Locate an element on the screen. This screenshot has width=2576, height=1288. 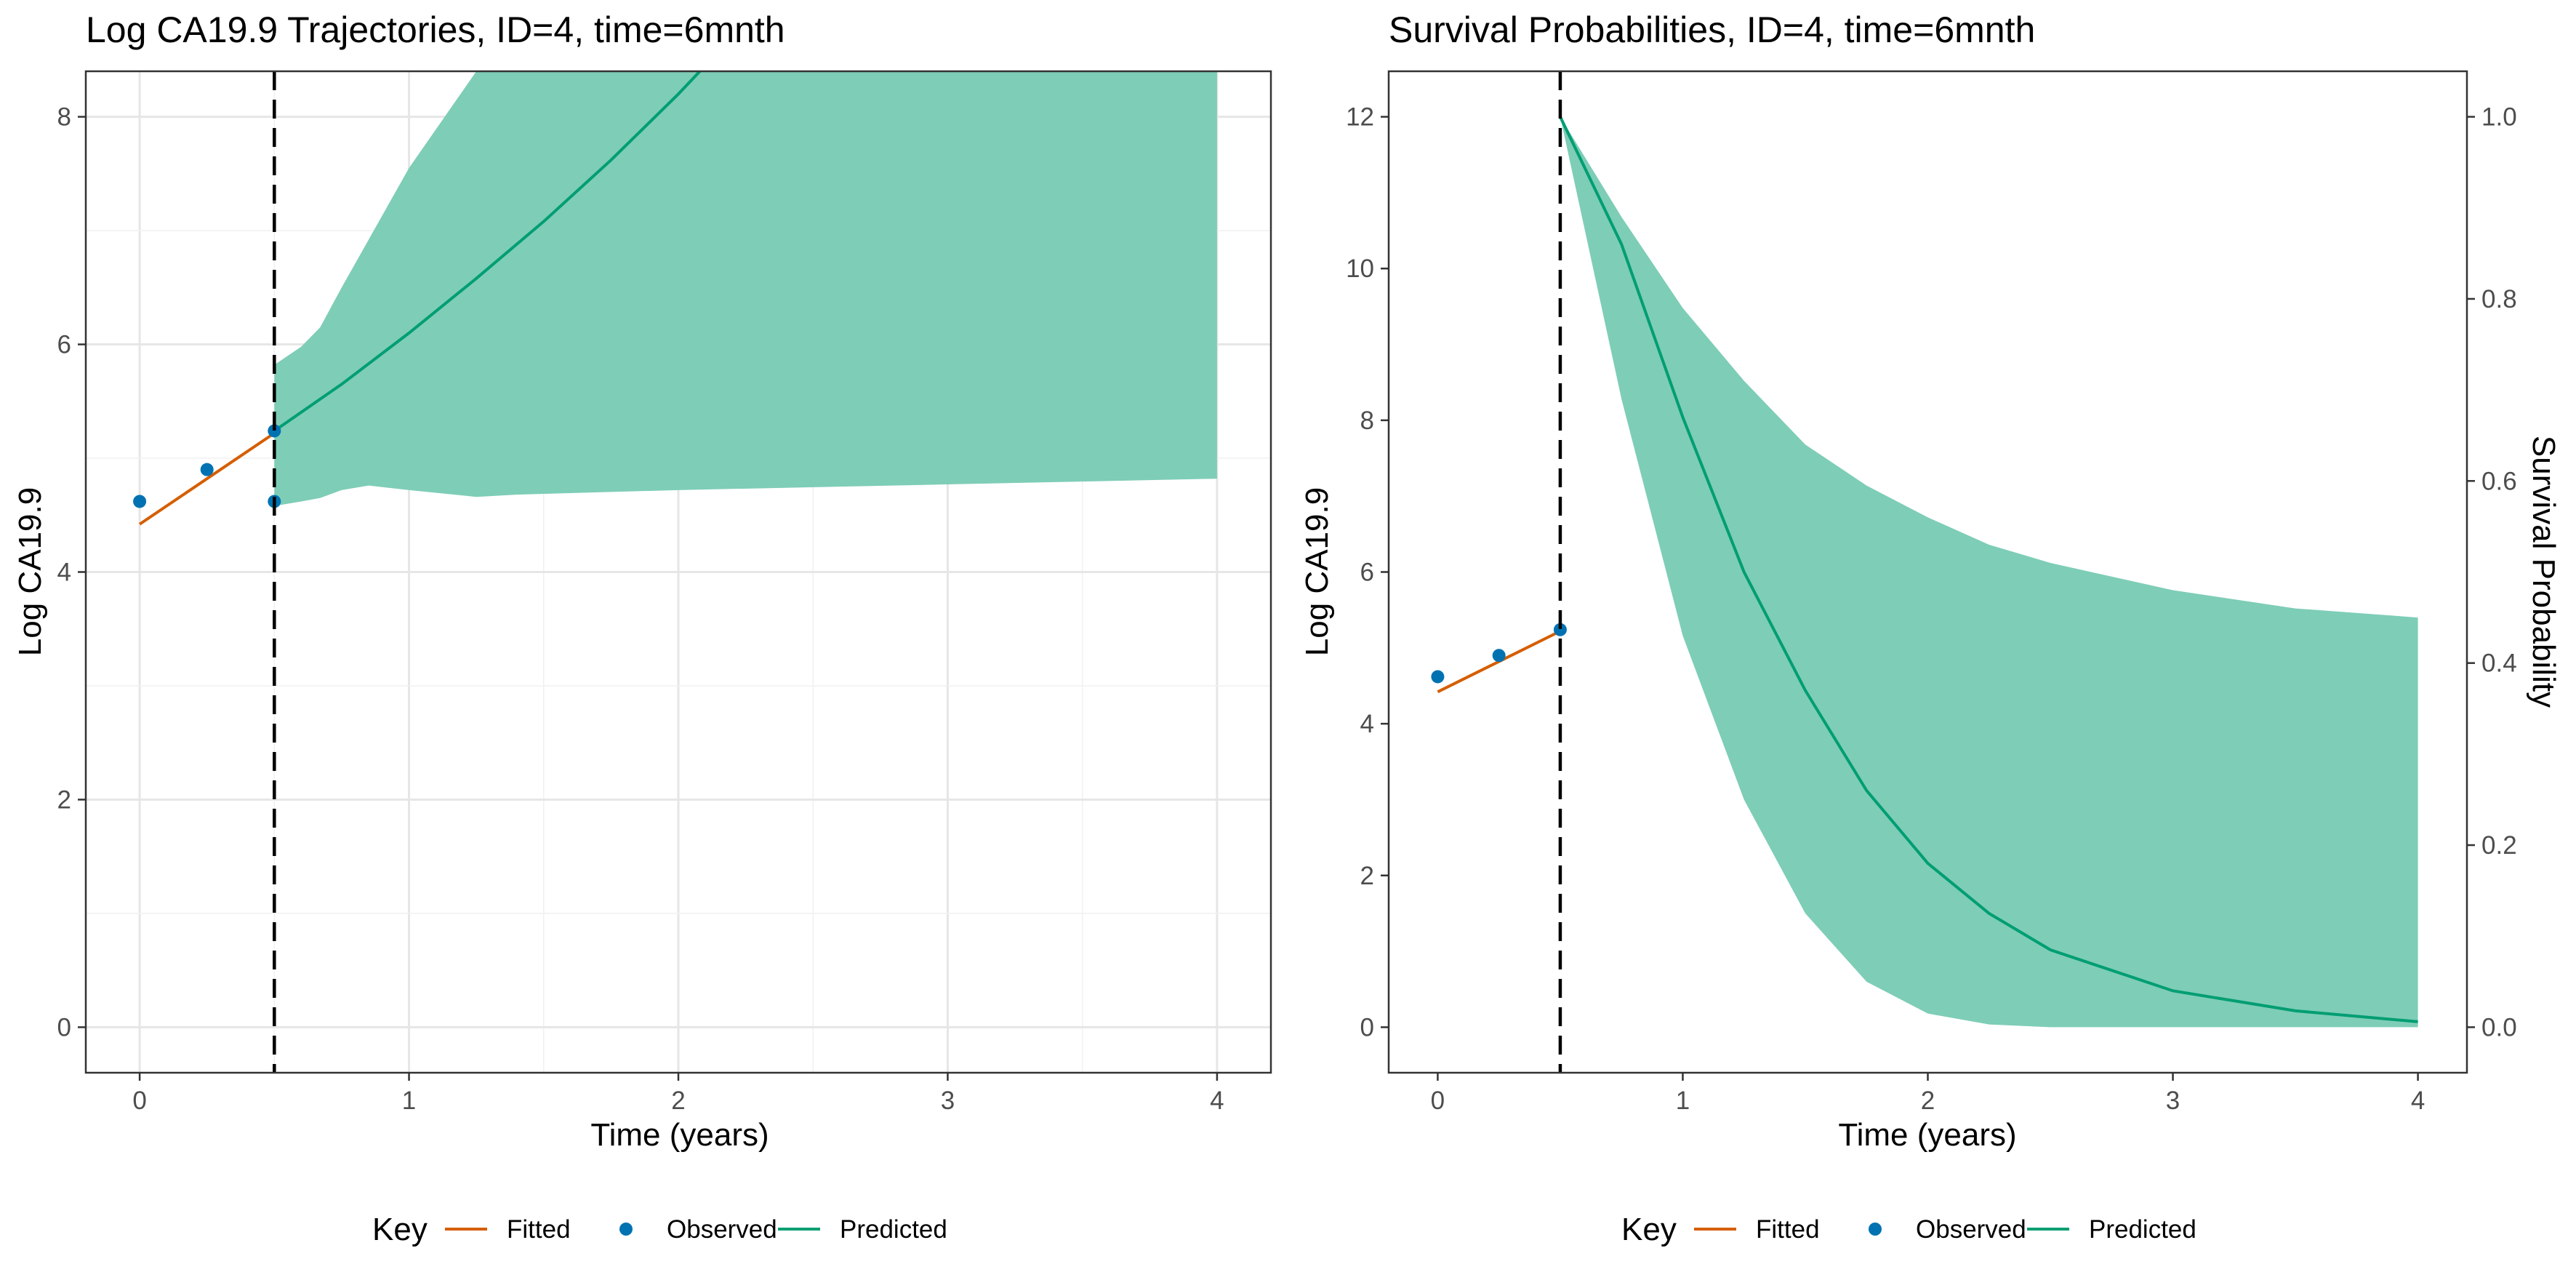
trajectory-y-ticks: 0 2 4 6 8 is located at coordinates (71, 572).